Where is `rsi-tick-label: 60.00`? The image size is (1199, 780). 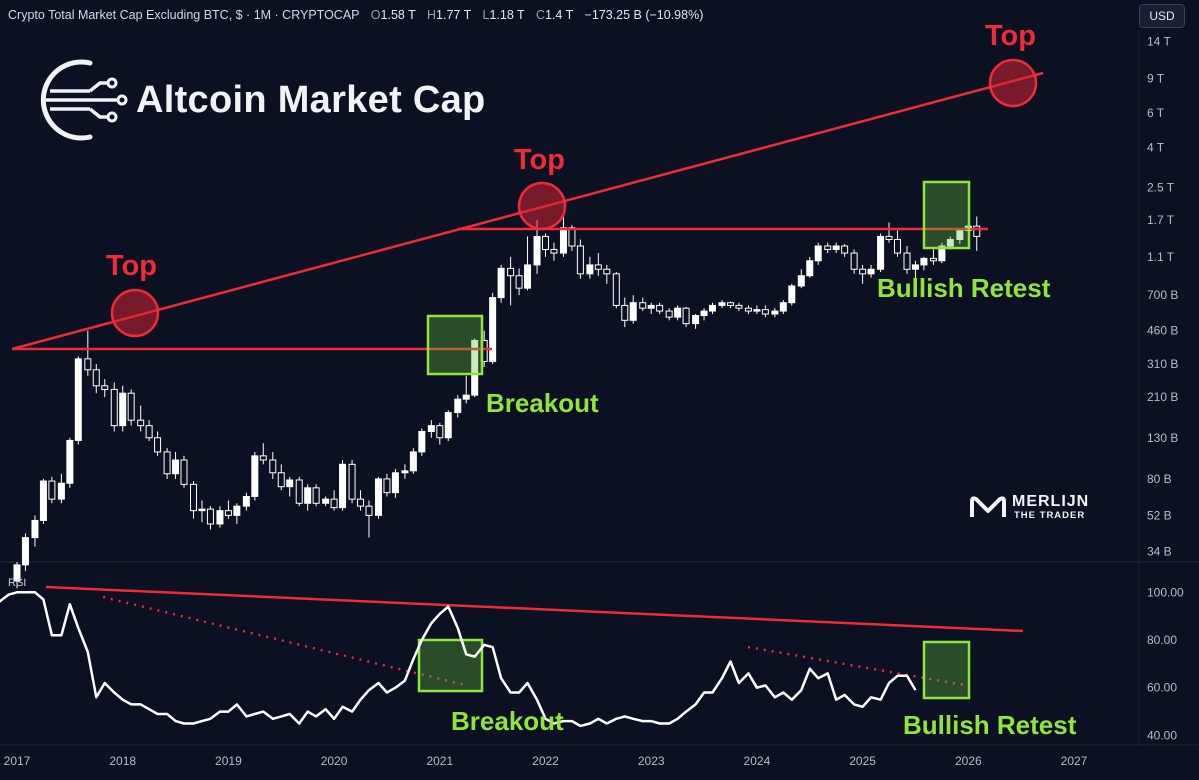
rsi-tick-label: 60.00 is located at coordinates (1162, 688).